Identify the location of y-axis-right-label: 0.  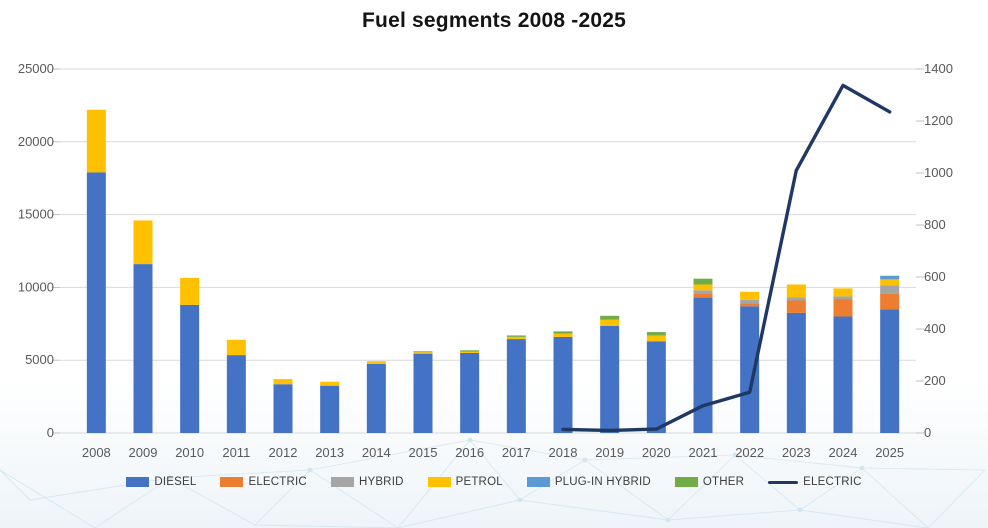
(927, 432).